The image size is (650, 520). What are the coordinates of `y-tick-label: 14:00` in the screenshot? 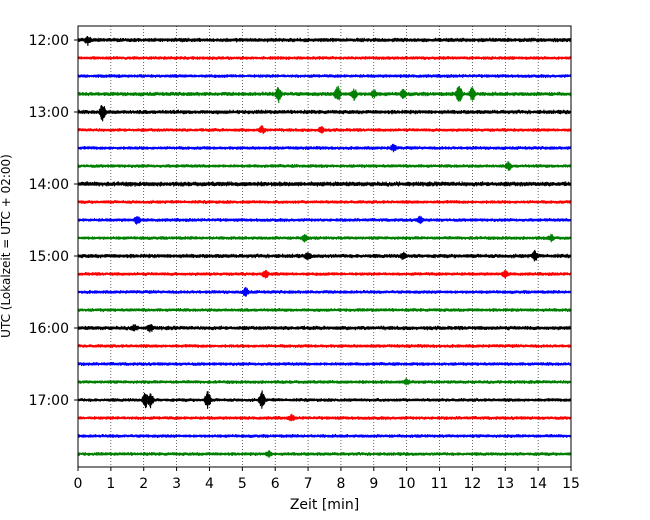 It's located at (49, 185).